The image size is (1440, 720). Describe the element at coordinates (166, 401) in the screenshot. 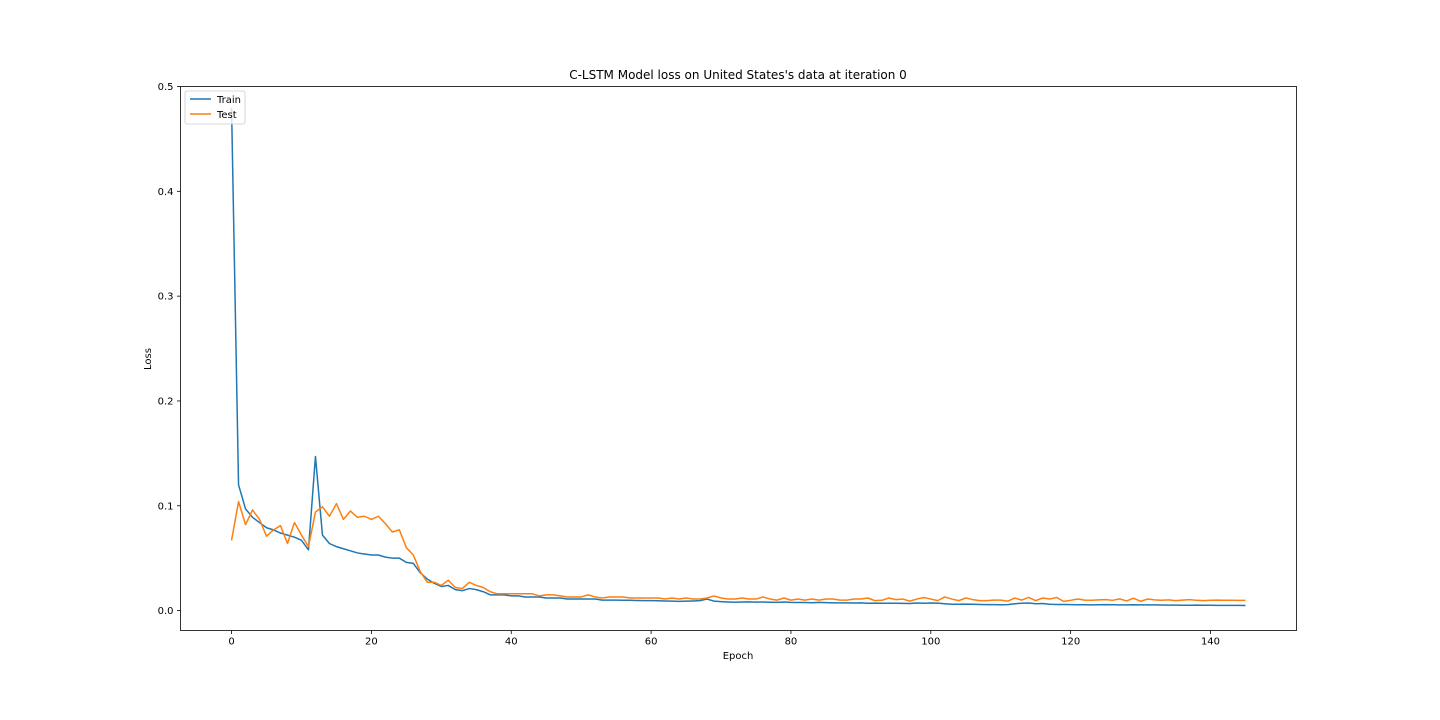

I see `y-tick-label: 0.2` at that location.